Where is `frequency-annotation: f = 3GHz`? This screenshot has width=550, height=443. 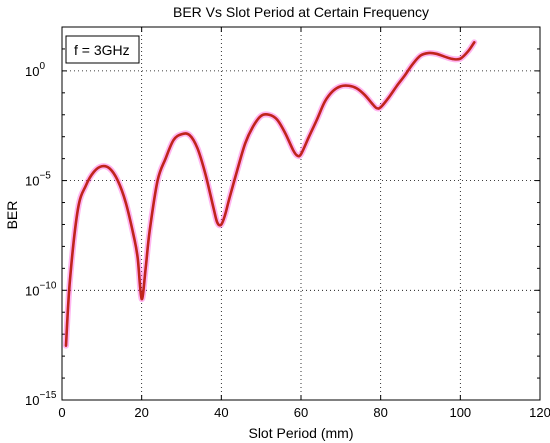
frequency-annotation: f = 3GHz is located at coordinates (102, 50).